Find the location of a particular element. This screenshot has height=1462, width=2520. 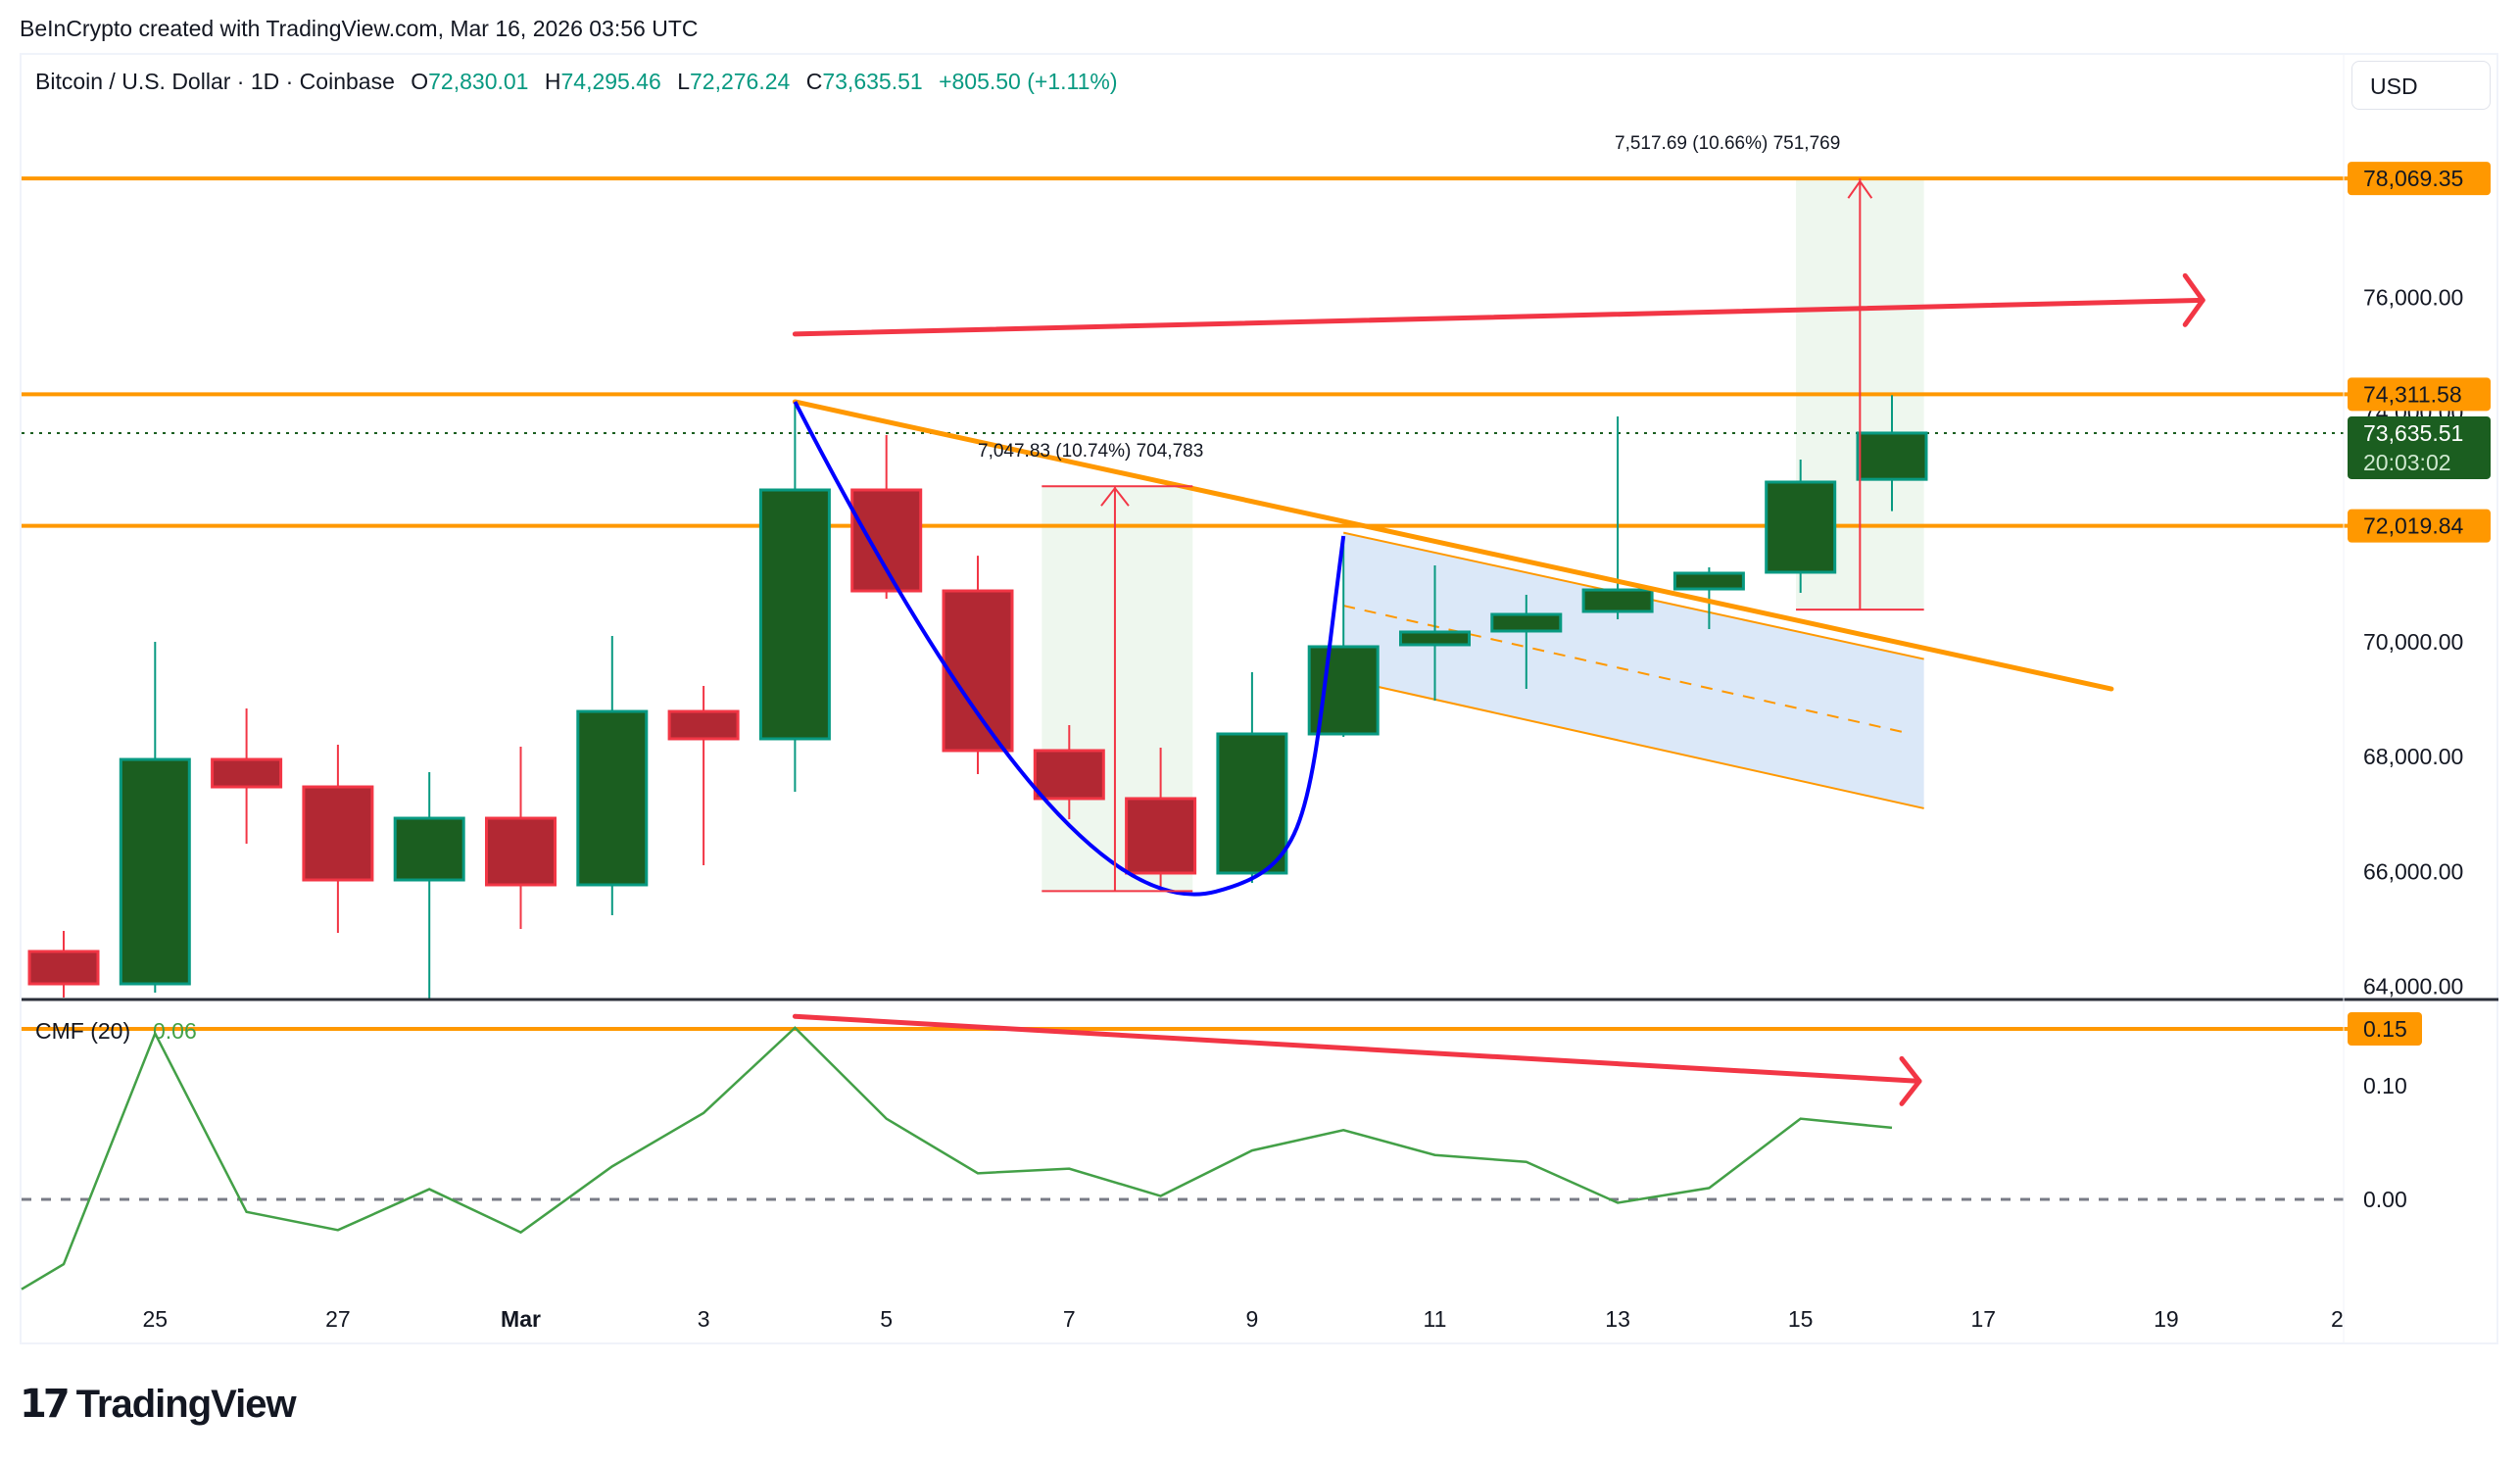

high-label: H is located at coordinates (552, 81).